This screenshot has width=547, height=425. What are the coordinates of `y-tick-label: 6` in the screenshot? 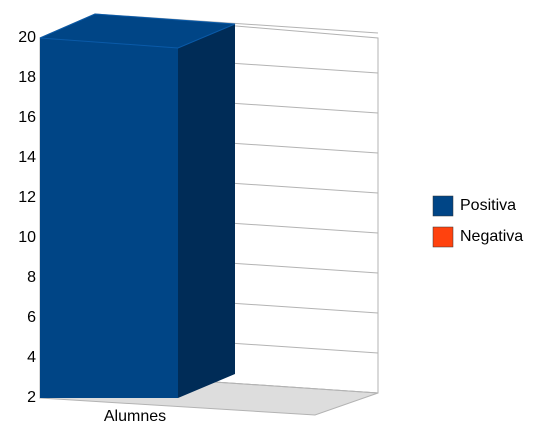 It's located at (31, 317).